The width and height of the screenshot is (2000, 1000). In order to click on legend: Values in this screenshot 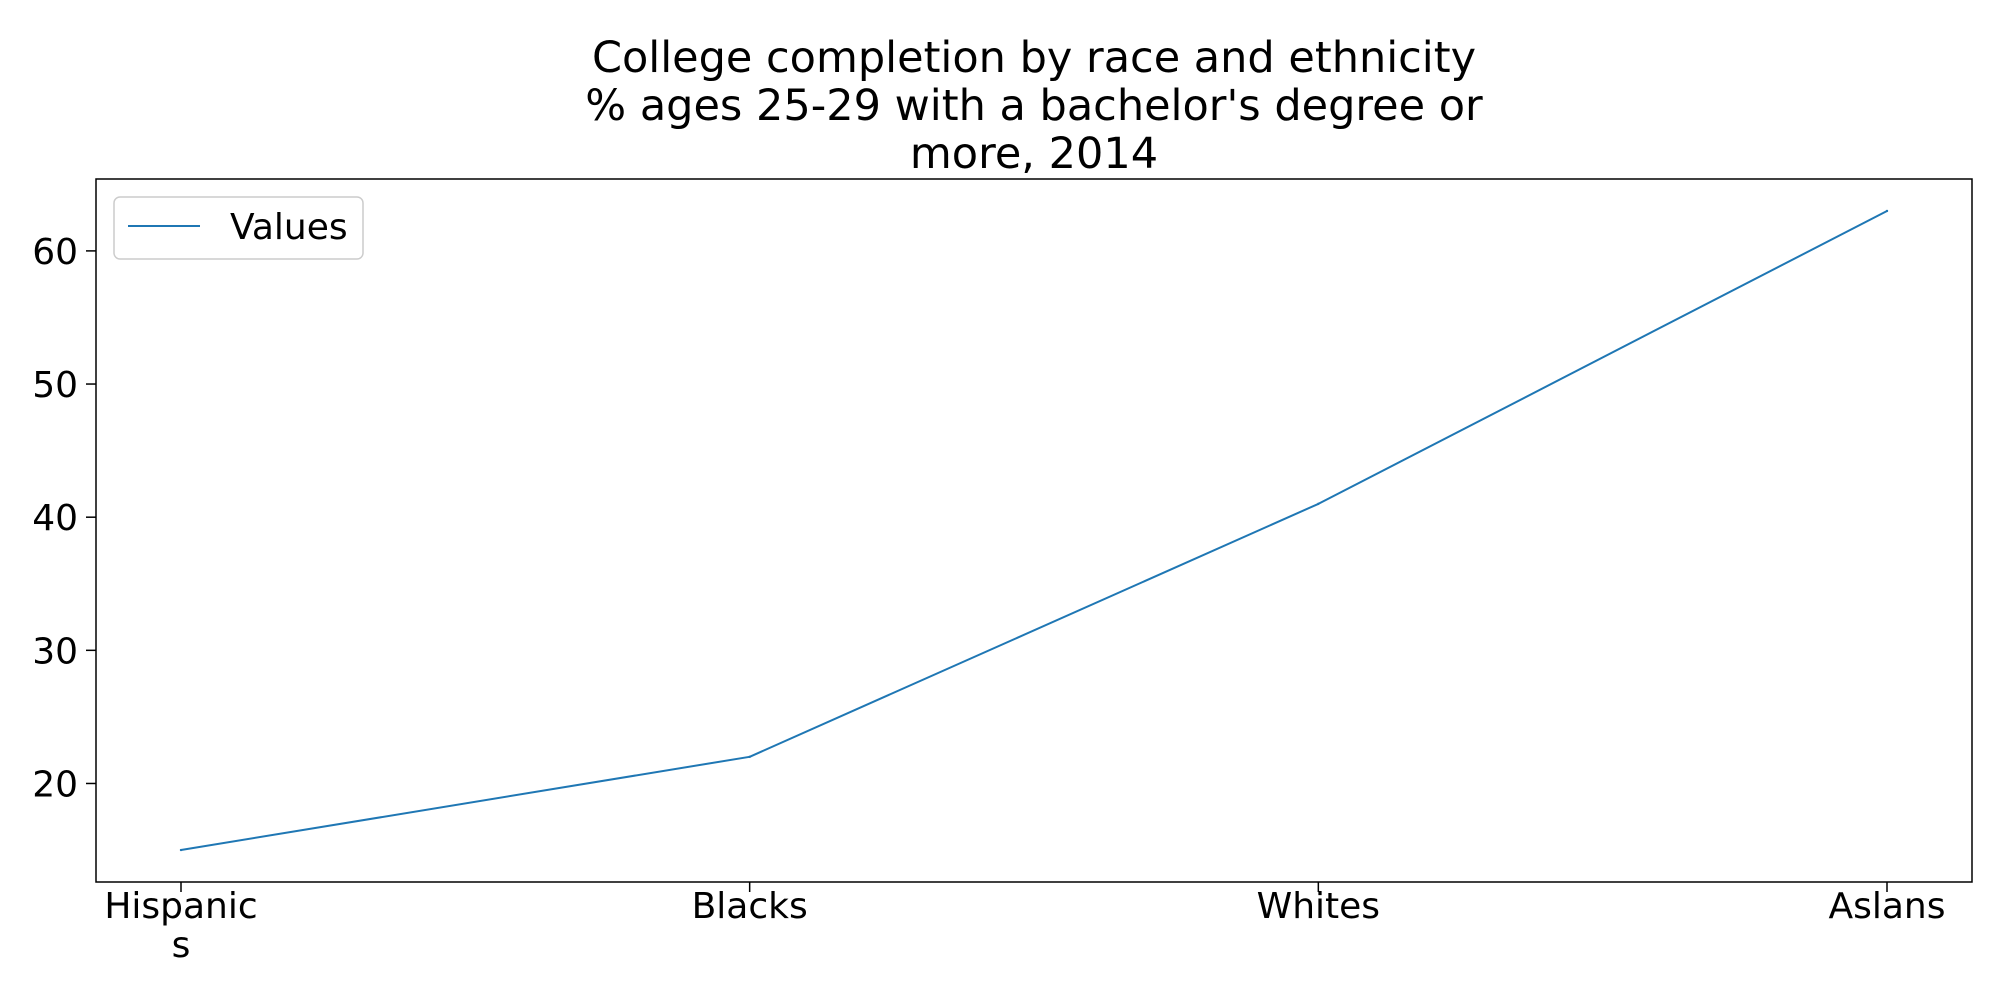, I will do `click(238, 228)`.